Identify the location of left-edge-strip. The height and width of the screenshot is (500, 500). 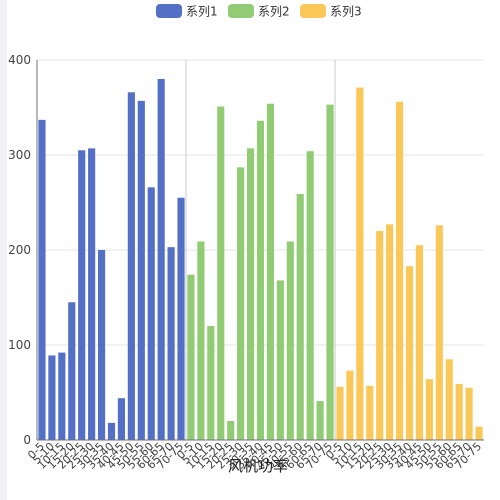
(3, 250).